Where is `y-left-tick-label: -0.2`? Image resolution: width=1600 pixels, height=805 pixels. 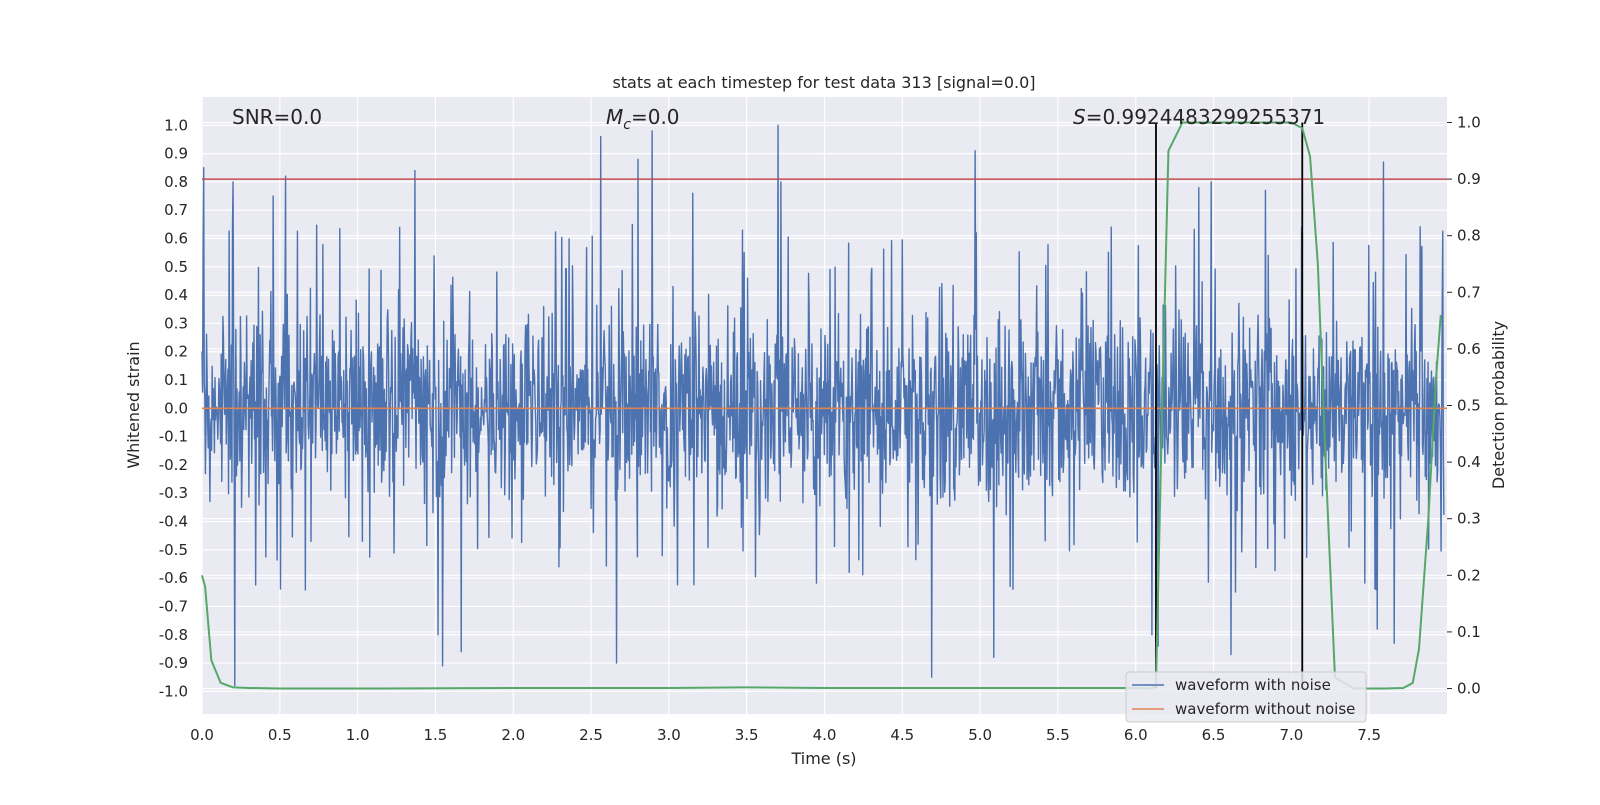 y-left-tick-label: -0.2 is located at coordinates (173, 465).